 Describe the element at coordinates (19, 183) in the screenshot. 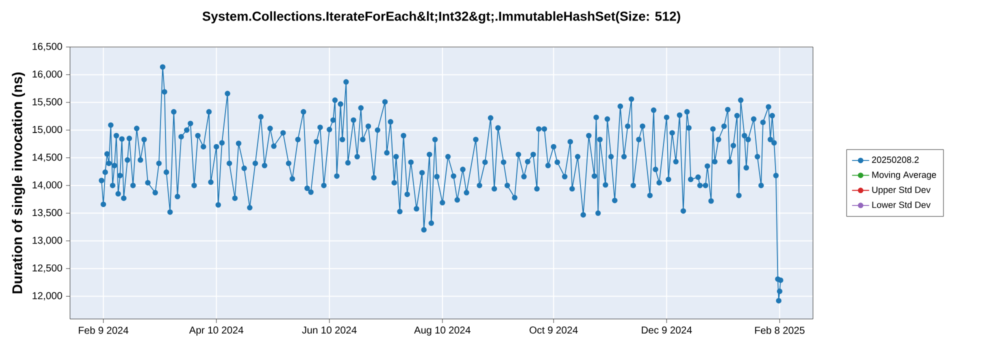

I see `y-axis-title: Duration of single invocation (ns)` at that location.